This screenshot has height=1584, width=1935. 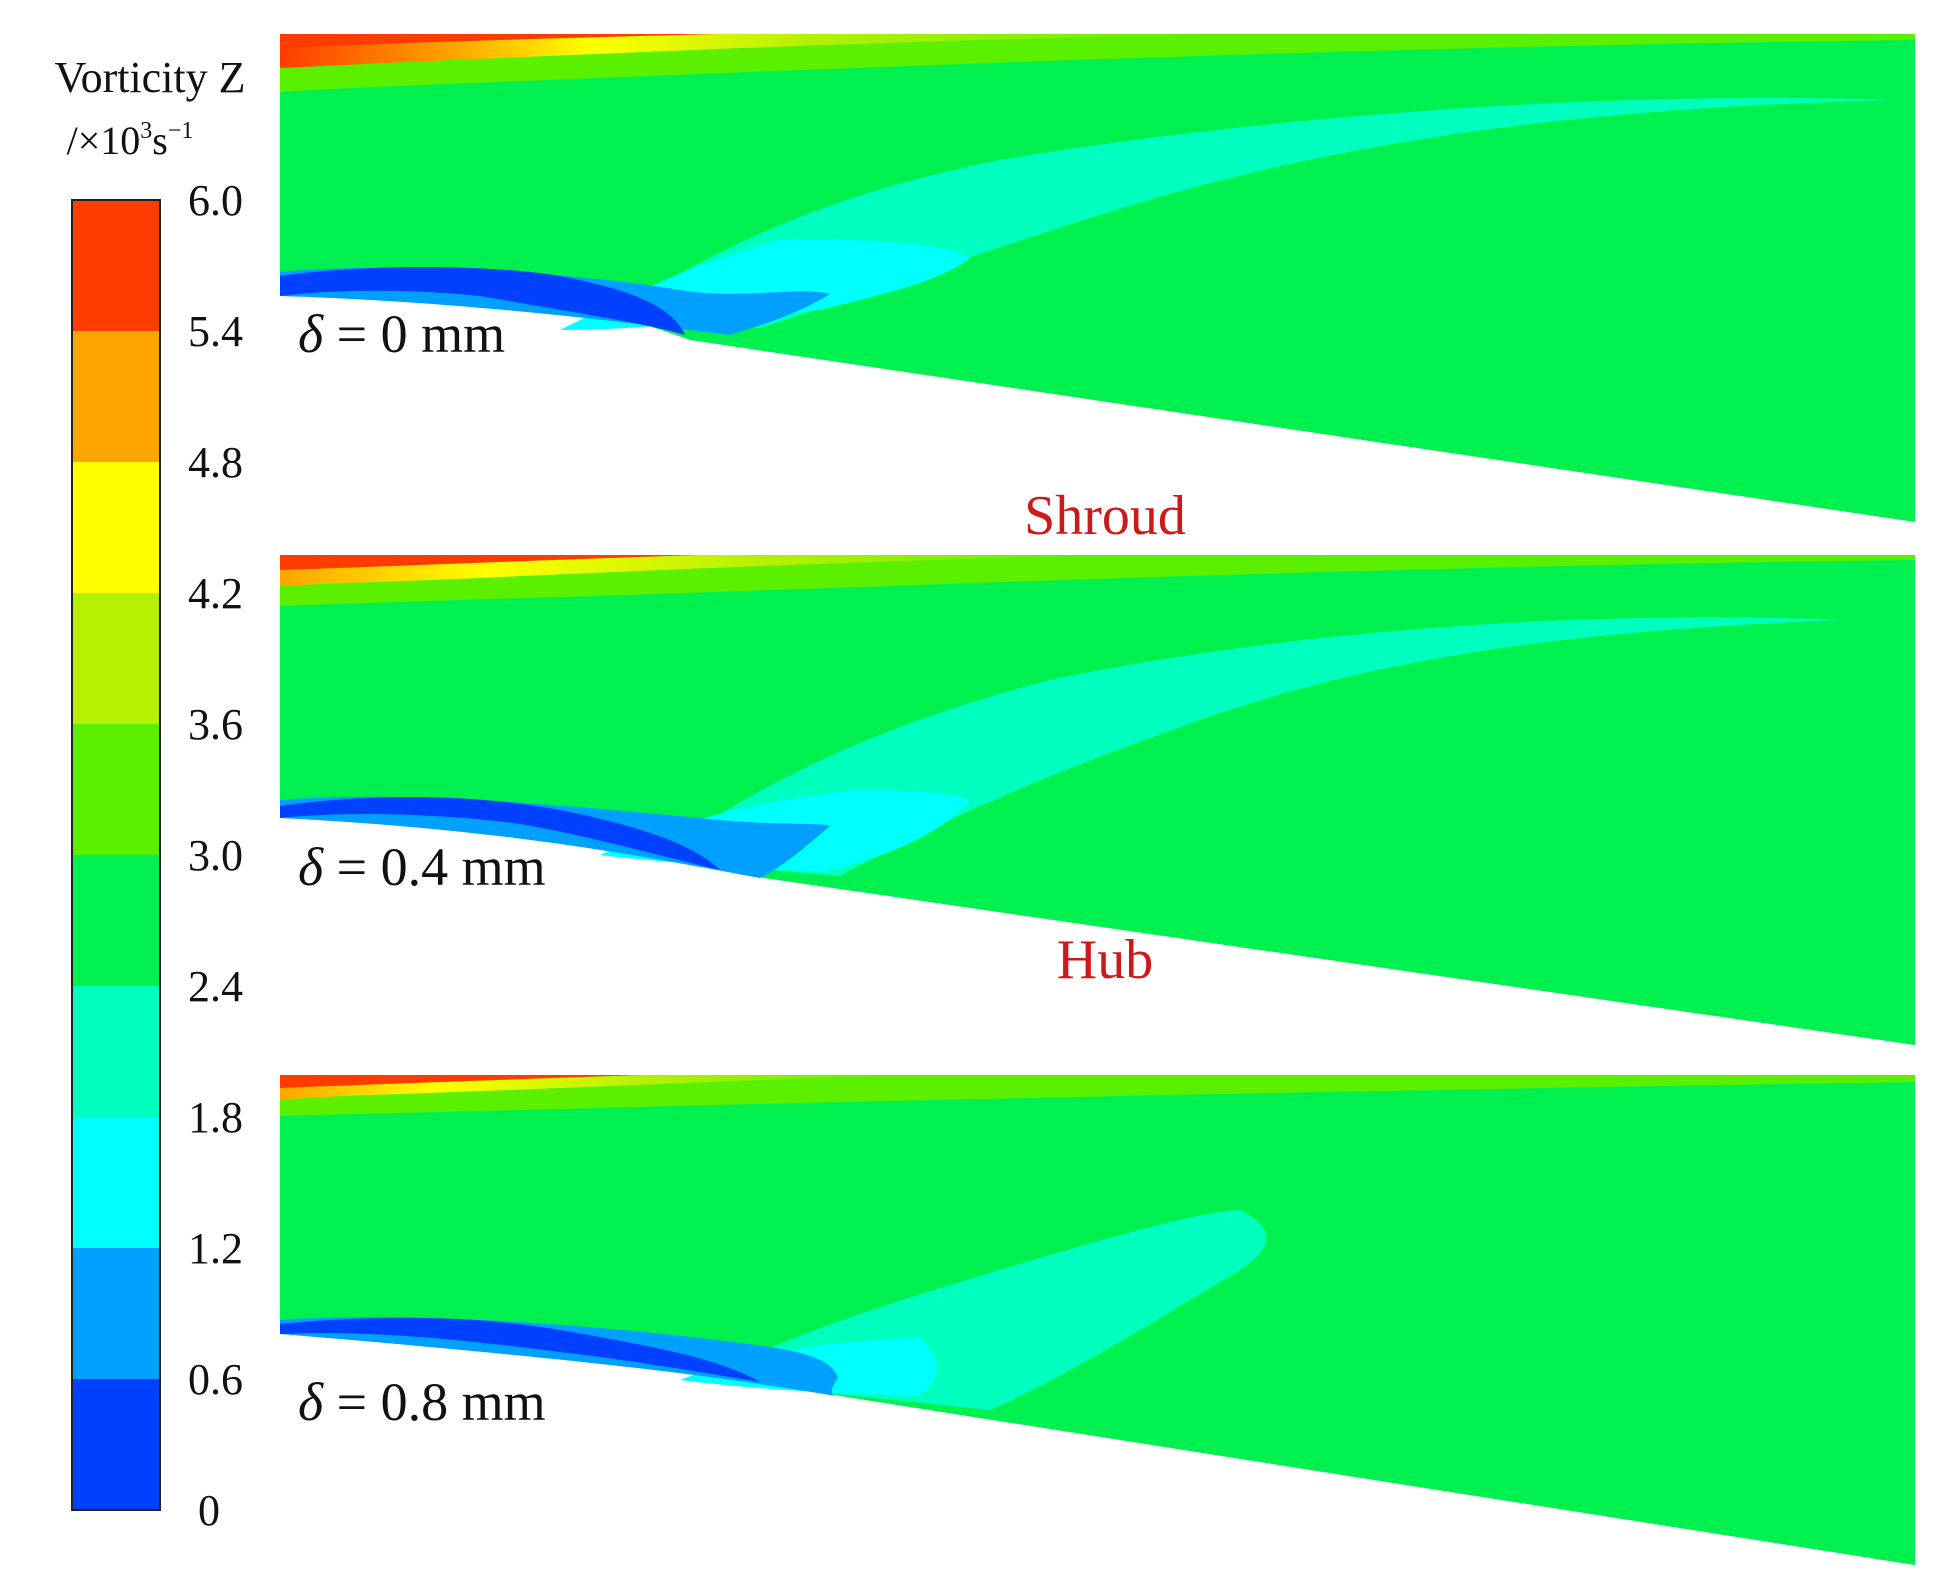 I want to click on panel-2-shroud-band, so click(x=690, y=570).